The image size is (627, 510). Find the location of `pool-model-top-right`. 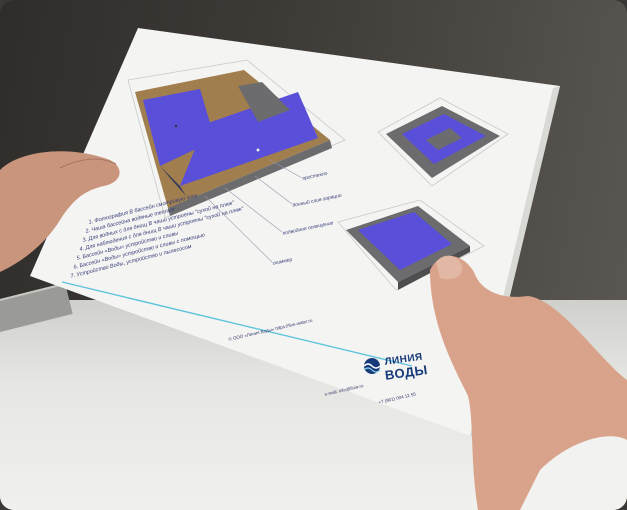

pool-model-top-right is located at coordinates (443, 142).